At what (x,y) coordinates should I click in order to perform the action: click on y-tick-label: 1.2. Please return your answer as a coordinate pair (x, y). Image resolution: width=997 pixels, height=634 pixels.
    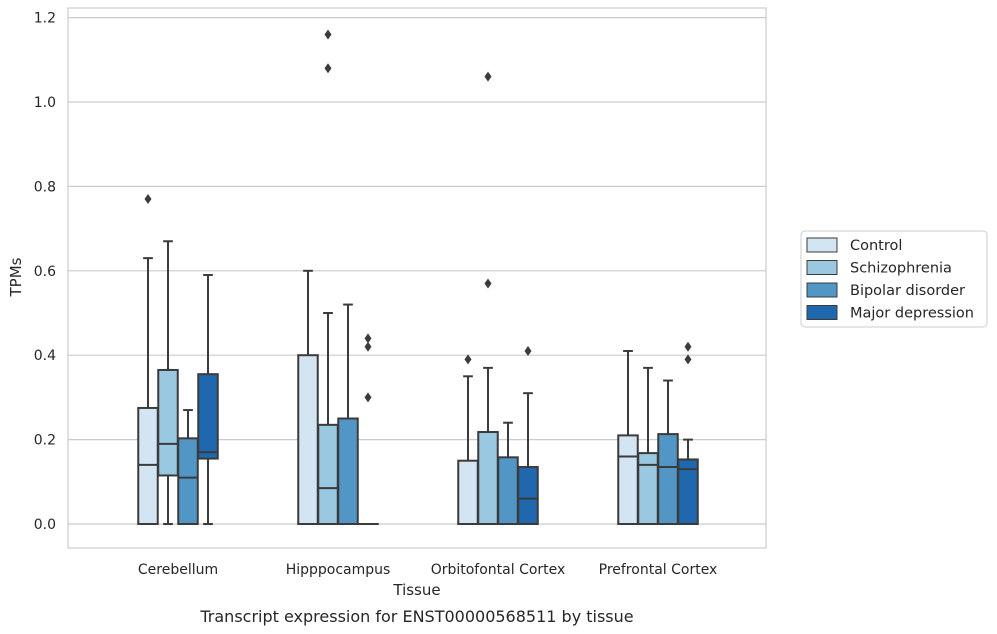
    Looking at the image, I should click on (45, 19).